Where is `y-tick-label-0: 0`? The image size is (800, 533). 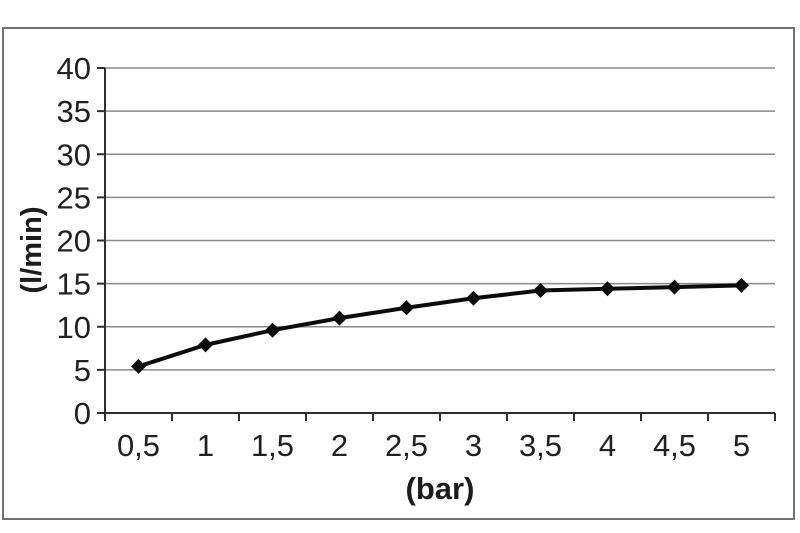
y-tick-label-0: 0 is located at coordinates (82, 413).